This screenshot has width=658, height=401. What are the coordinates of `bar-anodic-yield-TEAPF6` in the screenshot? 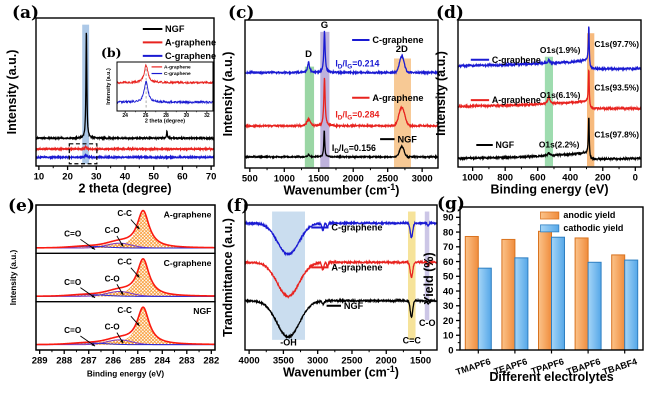 It's located at (508, 294).